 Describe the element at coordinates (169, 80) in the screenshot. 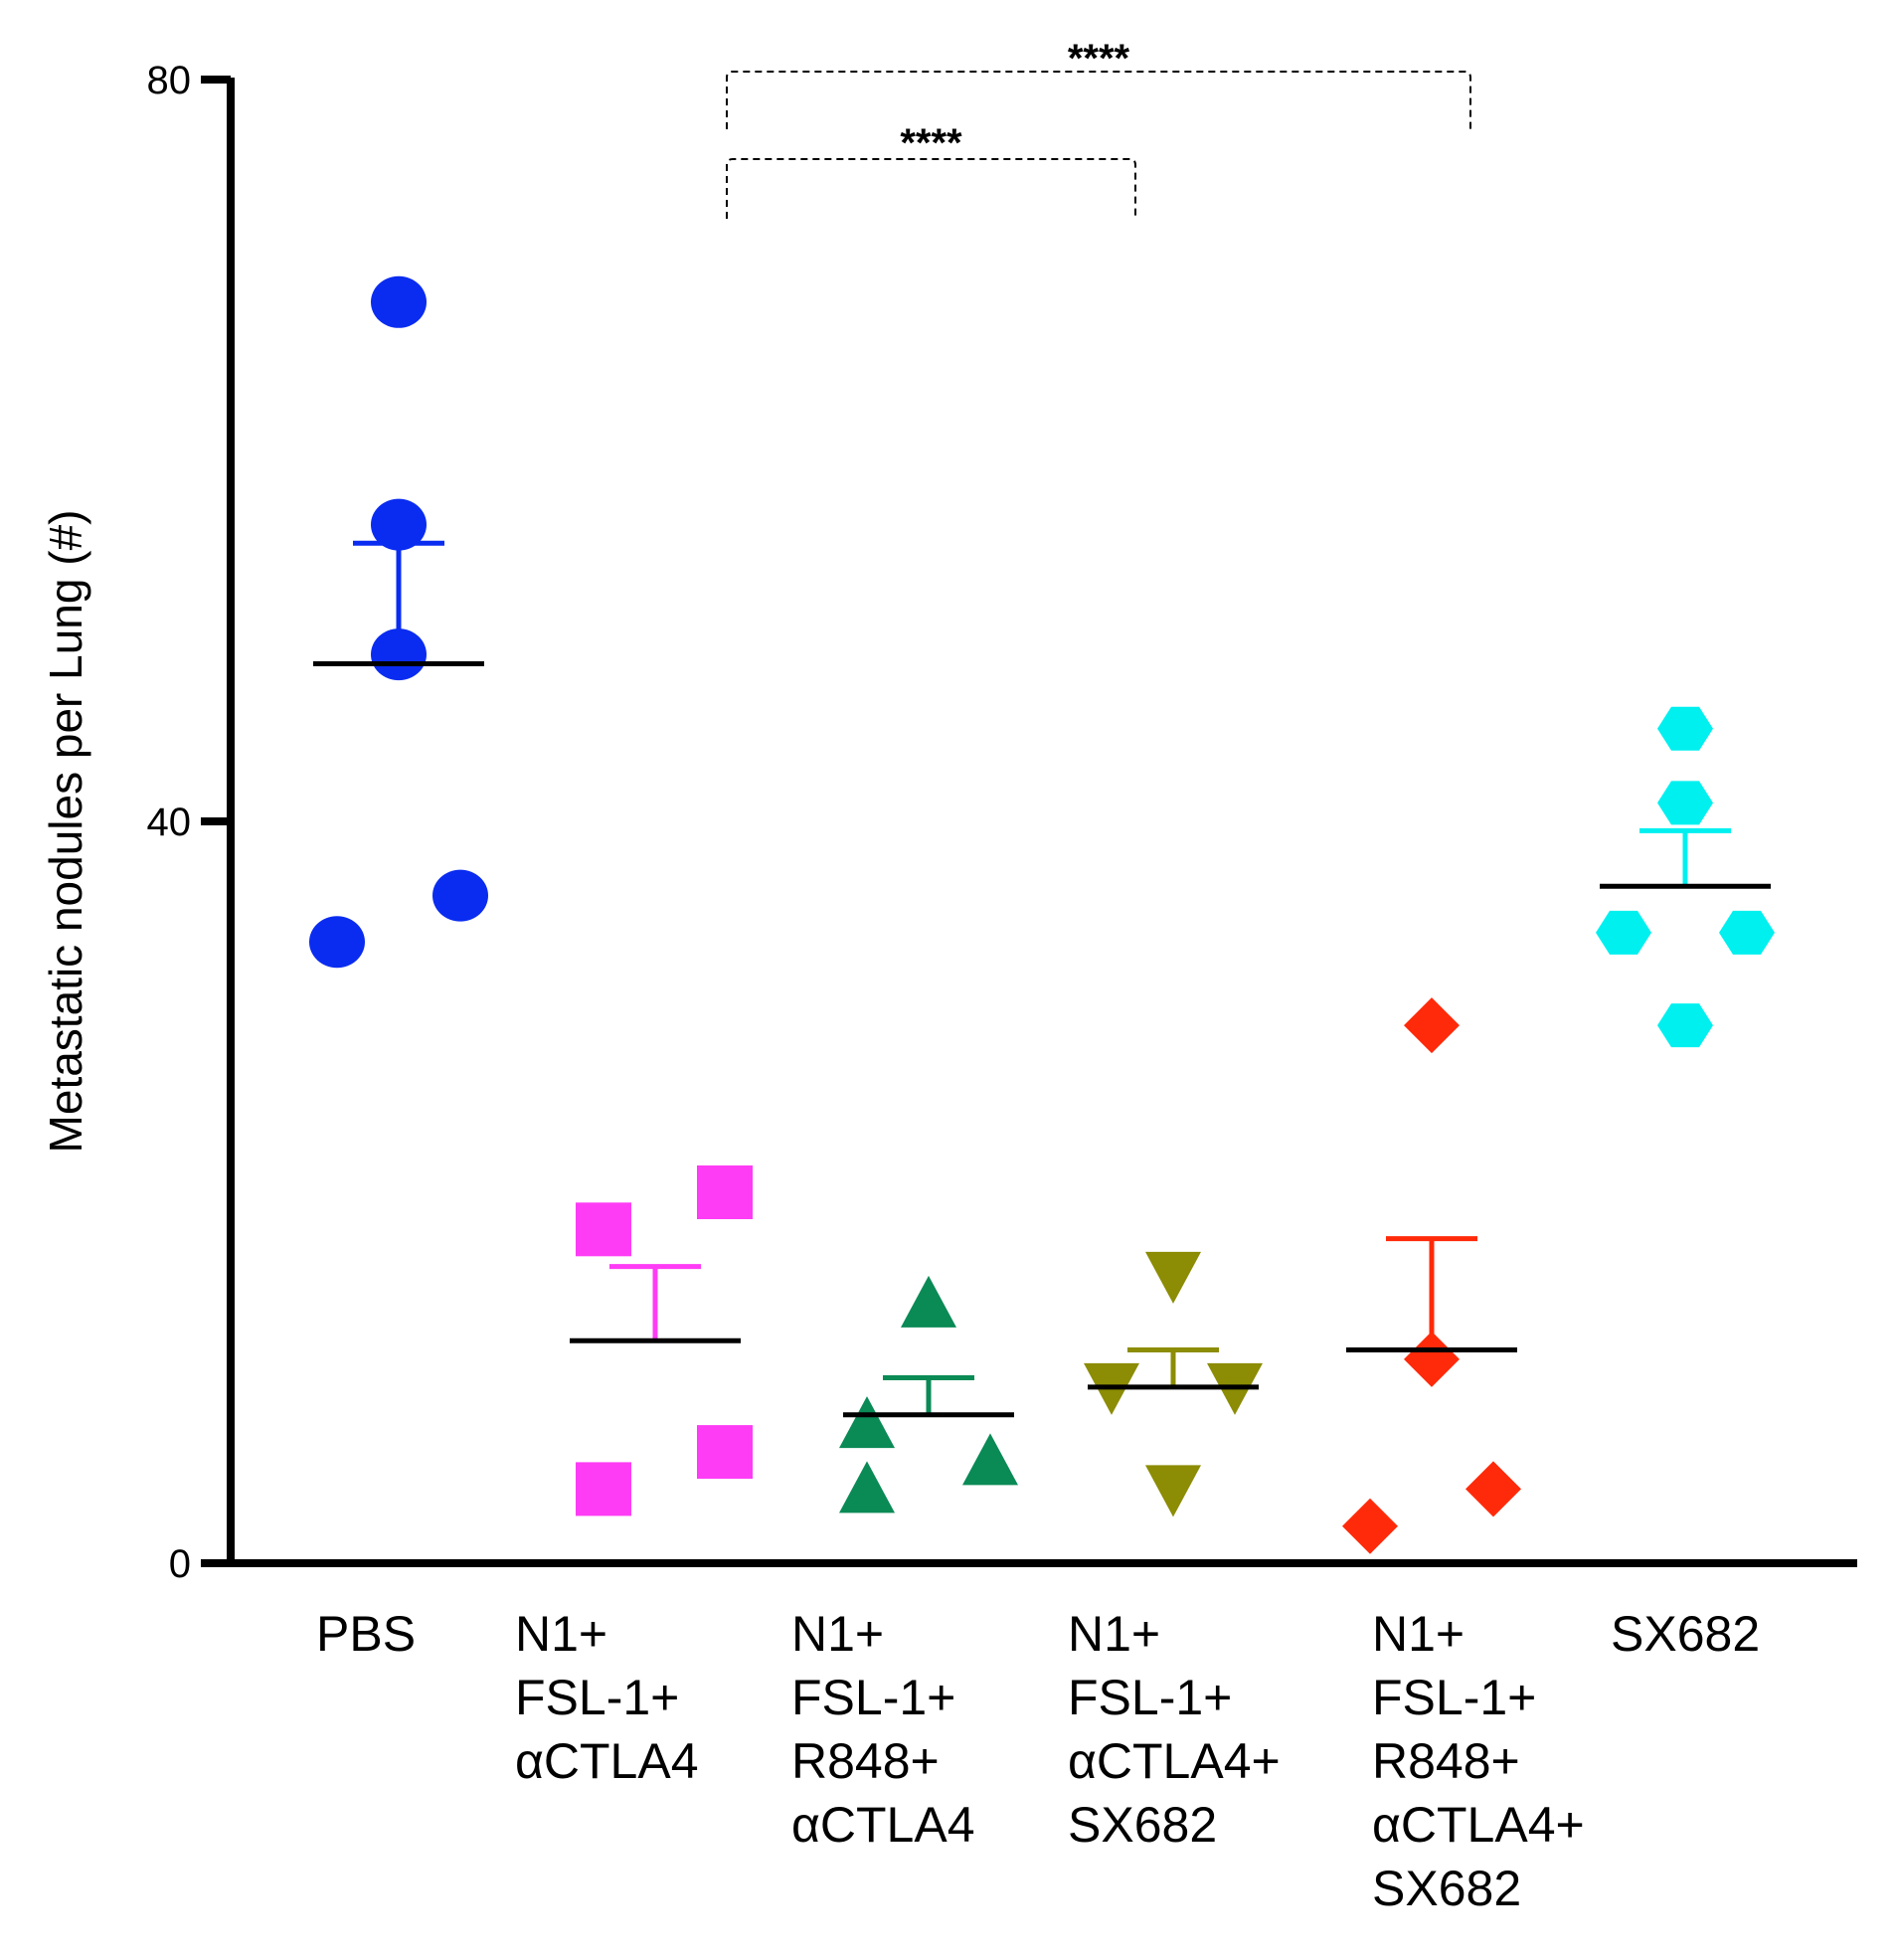

I see `y-tick-label: 80` at that location.